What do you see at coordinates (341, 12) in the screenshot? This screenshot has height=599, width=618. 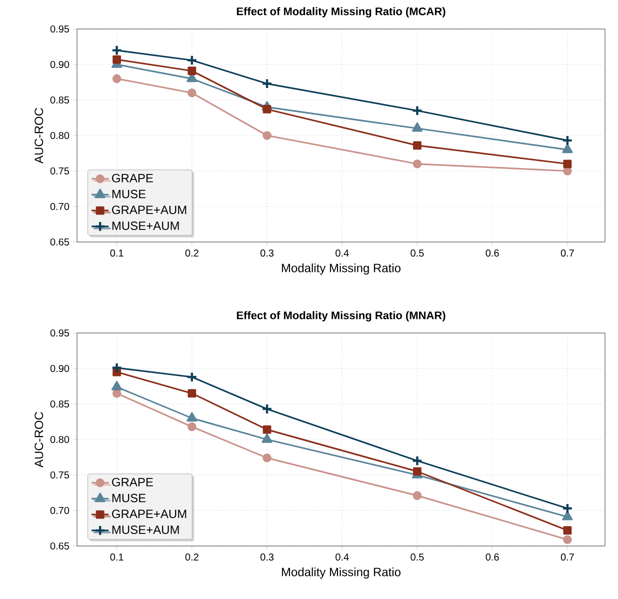 I see `chart-title: Effect of Modality Missing Ratio (MCAR)` at bounding box center [341, 12].